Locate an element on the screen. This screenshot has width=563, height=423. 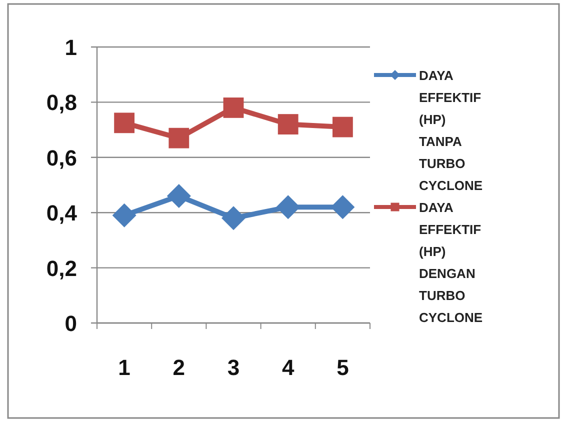
y-tick-label: 0,8 is located at coordinates (61, 103).